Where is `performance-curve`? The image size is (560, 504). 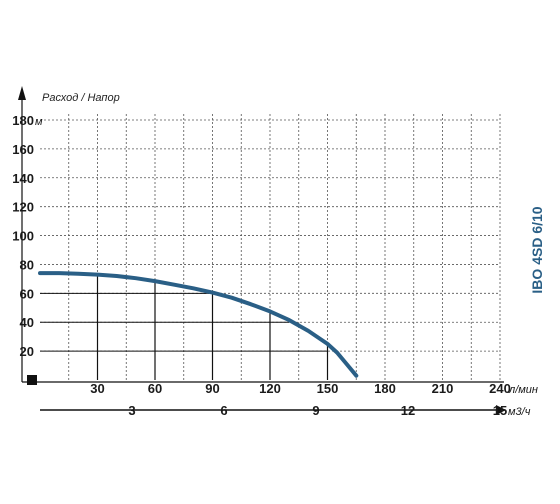 performance-curve is located at coordinates (198, 324).